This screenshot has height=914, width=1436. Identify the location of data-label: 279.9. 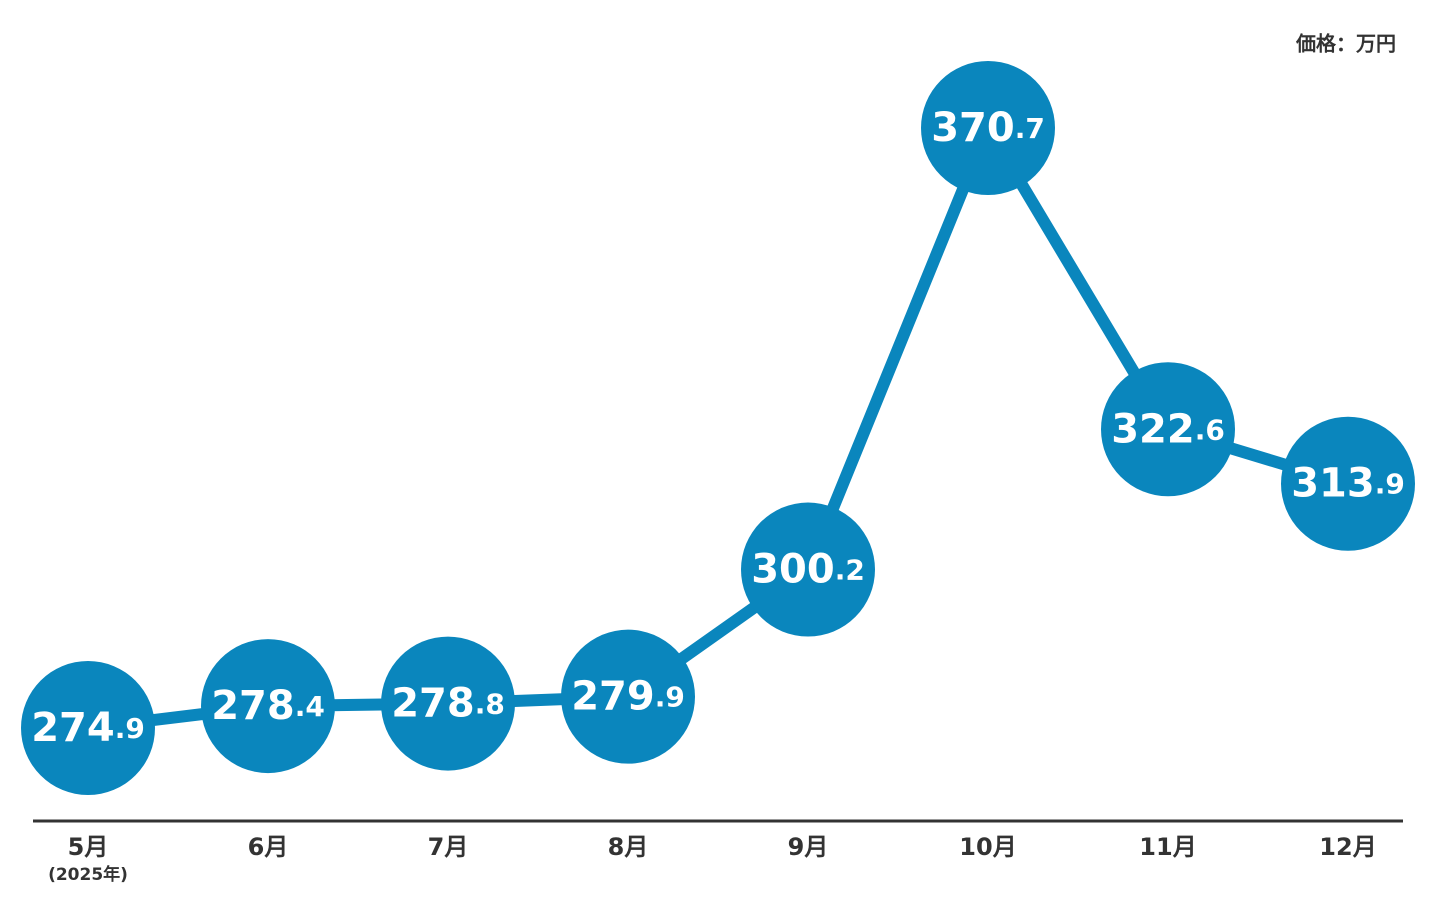
(628, 697).